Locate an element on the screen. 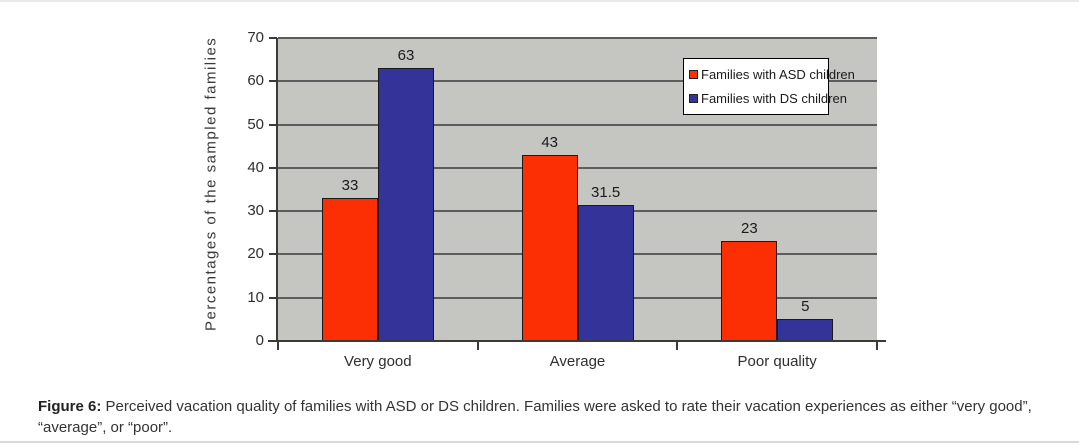 This screenshot has width=1079, height=447. y-tick-label-60: 60 is located at coordinates (255, 81).